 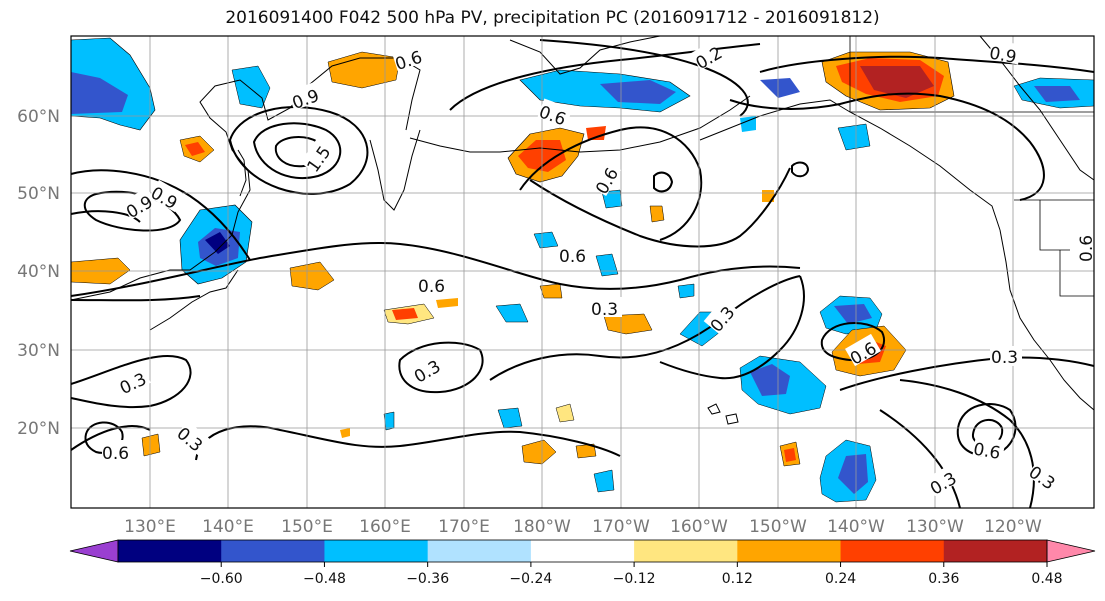 I want to click on lon-label: 160°W, so click(x=699, y=527).